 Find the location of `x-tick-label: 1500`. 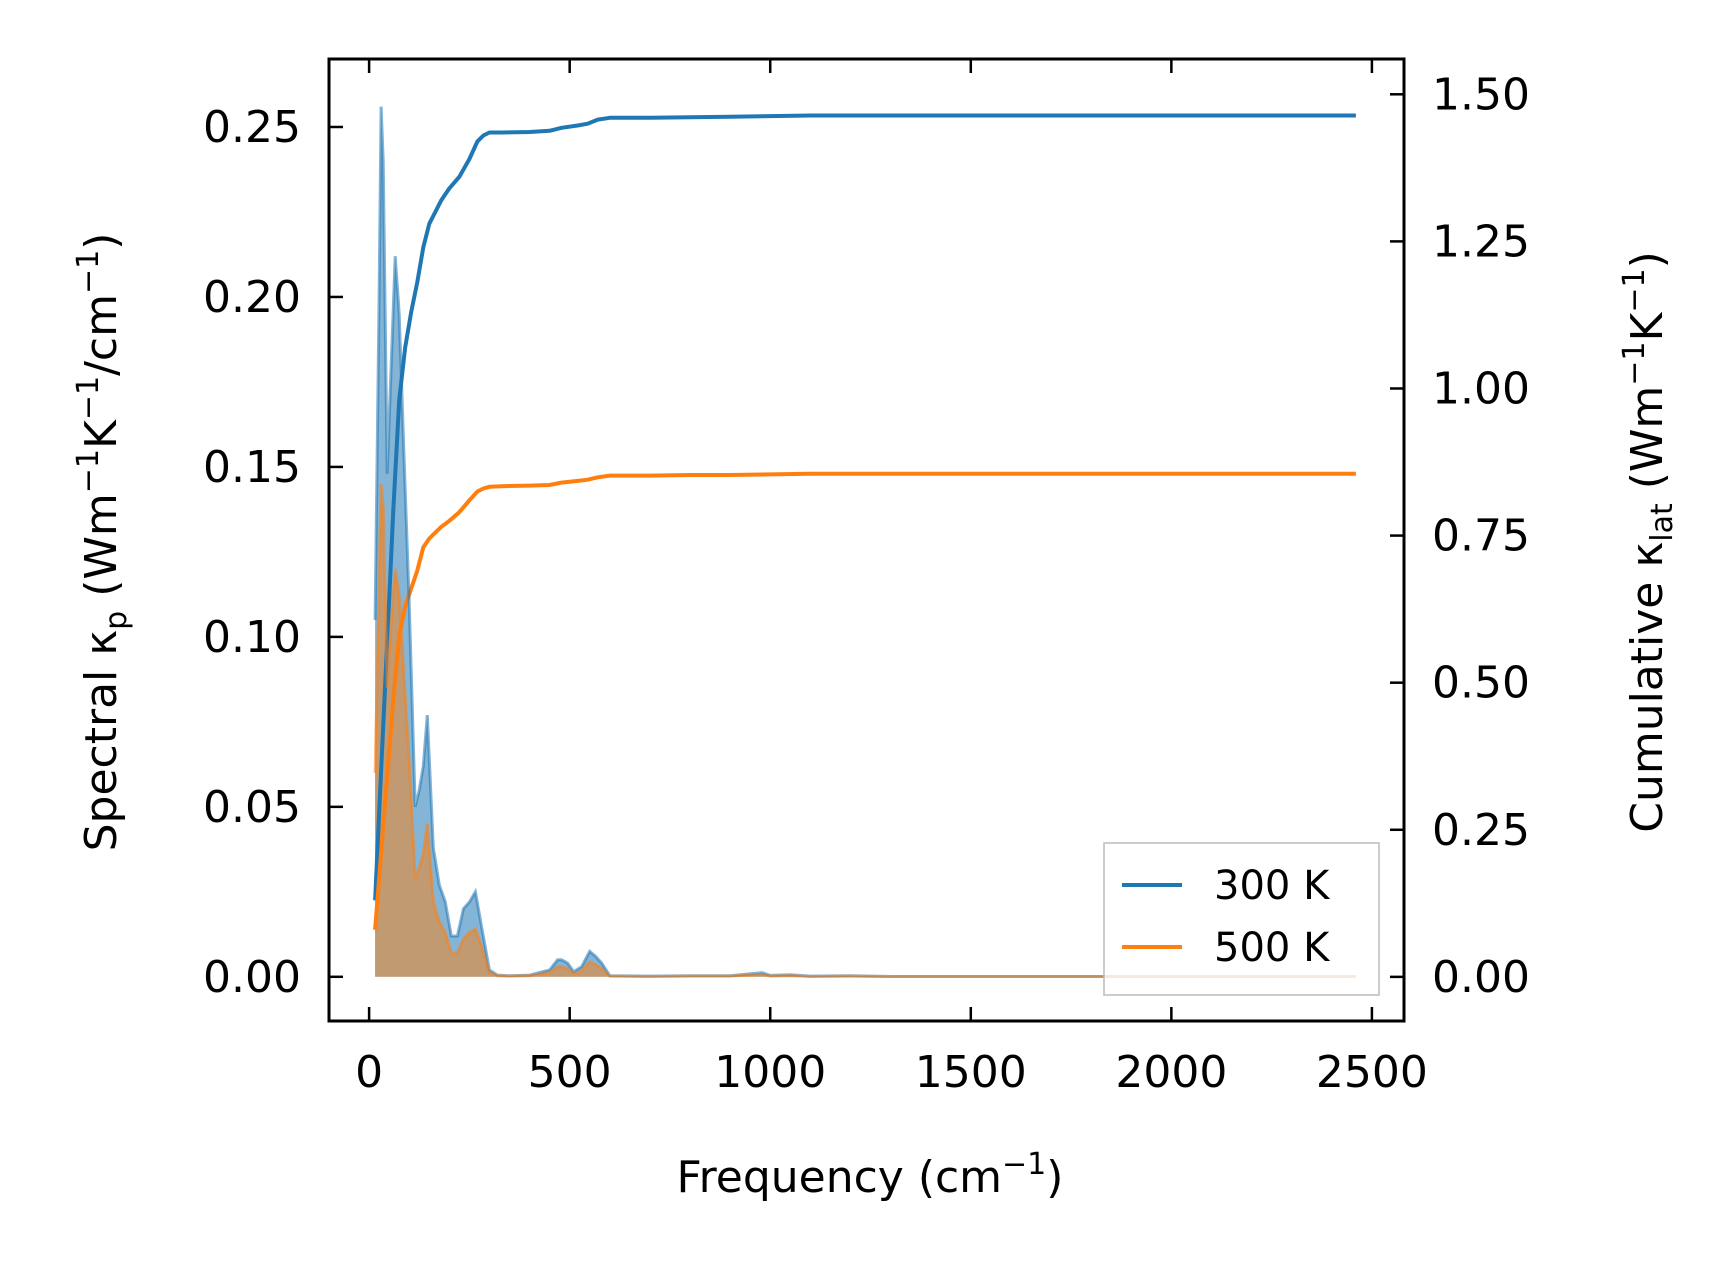

x-tick-label: 1500 is located at coordinates (971, 1072).